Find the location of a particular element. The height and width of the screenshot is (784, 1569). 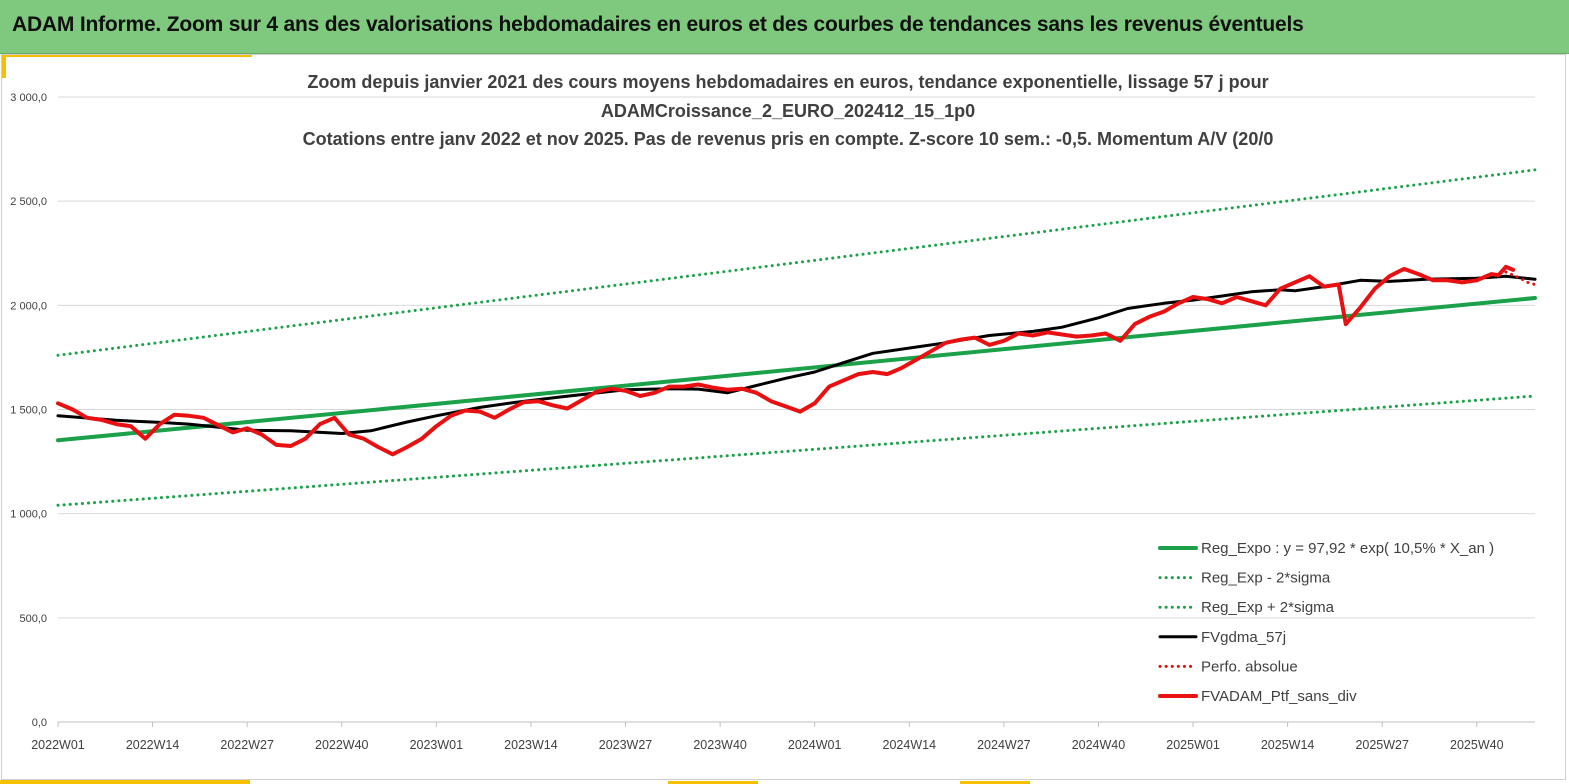

accent-line-bottom-left is located at coordinates (125, 782).